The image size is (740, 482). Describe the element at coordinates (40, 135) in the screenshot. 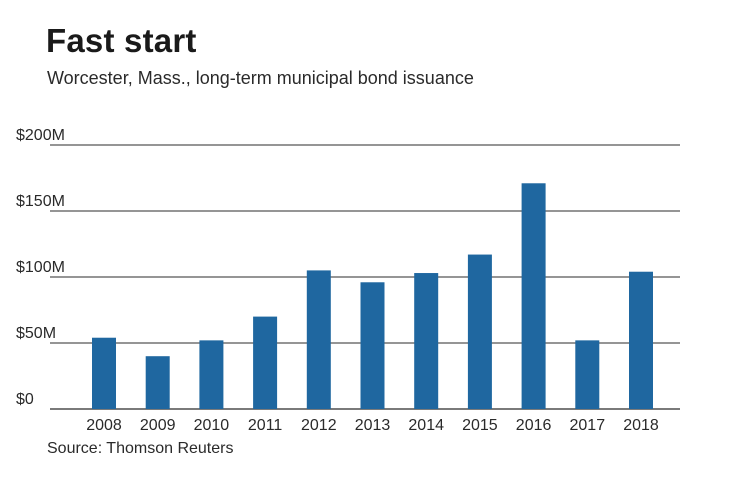

I see `y-tick-label: $200M` at that location.